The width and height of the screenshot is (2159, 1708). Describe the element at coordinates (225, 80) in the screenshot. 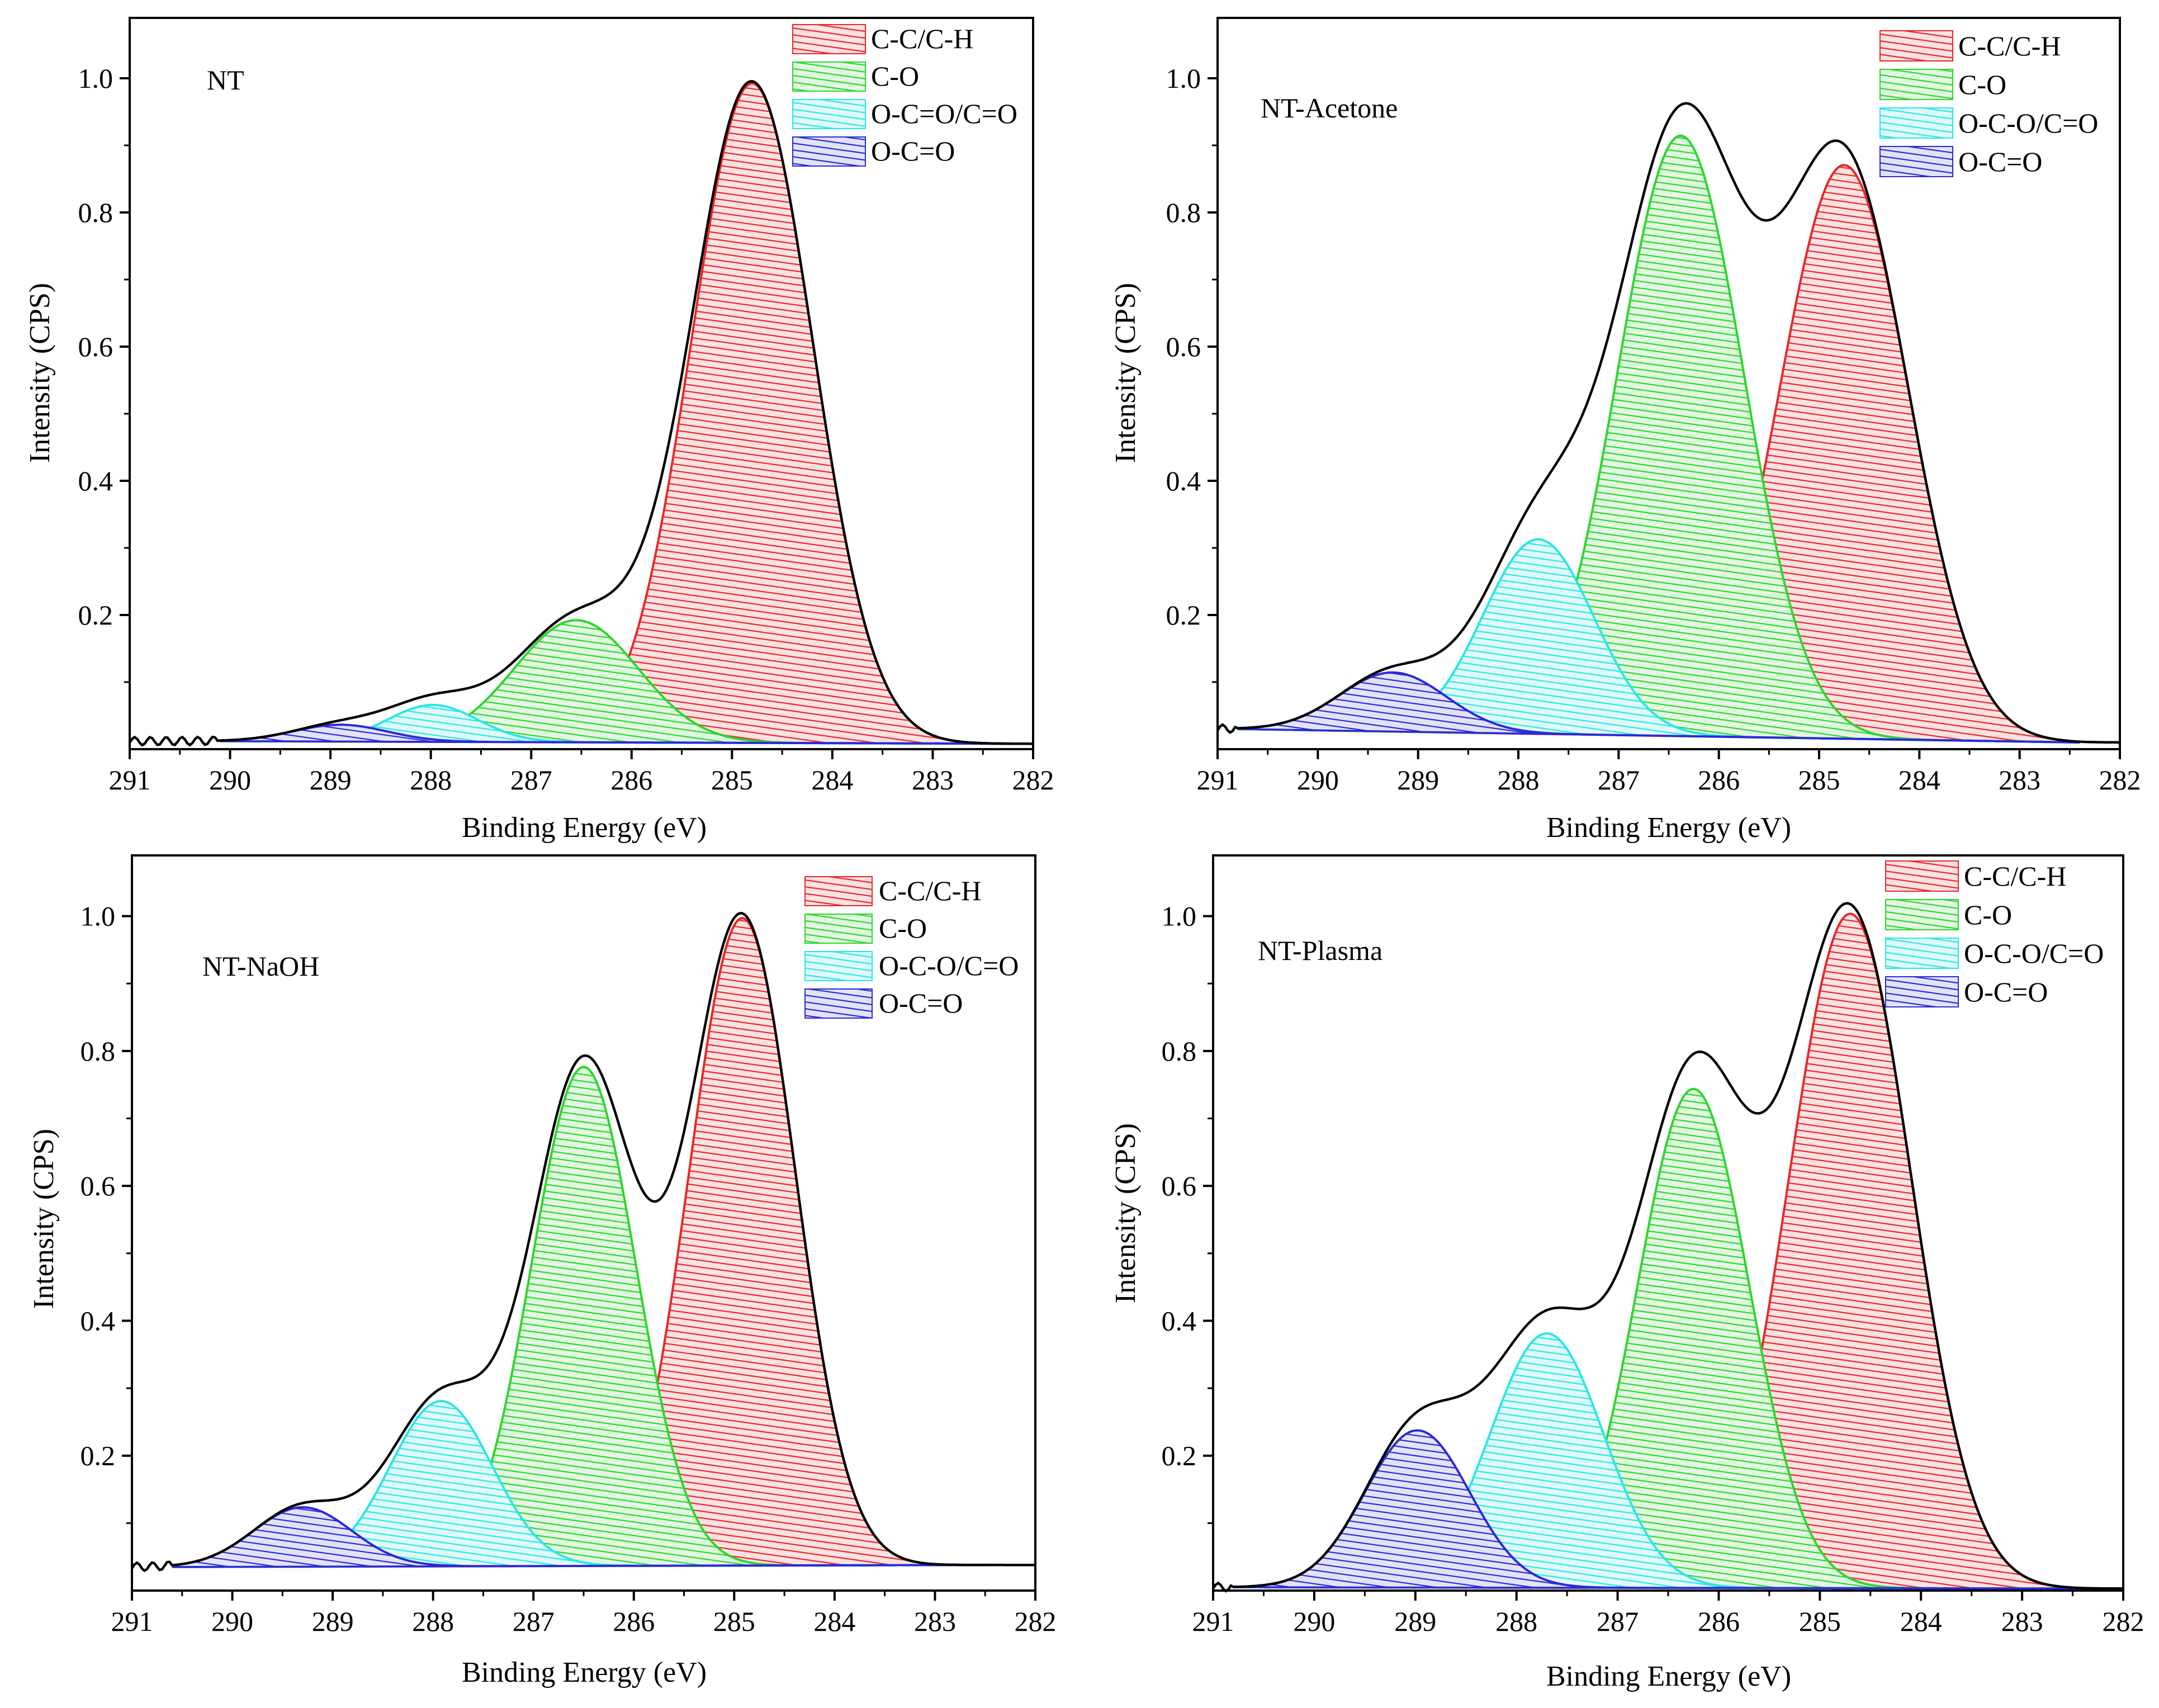

I see `panel-title: NT` at that location.